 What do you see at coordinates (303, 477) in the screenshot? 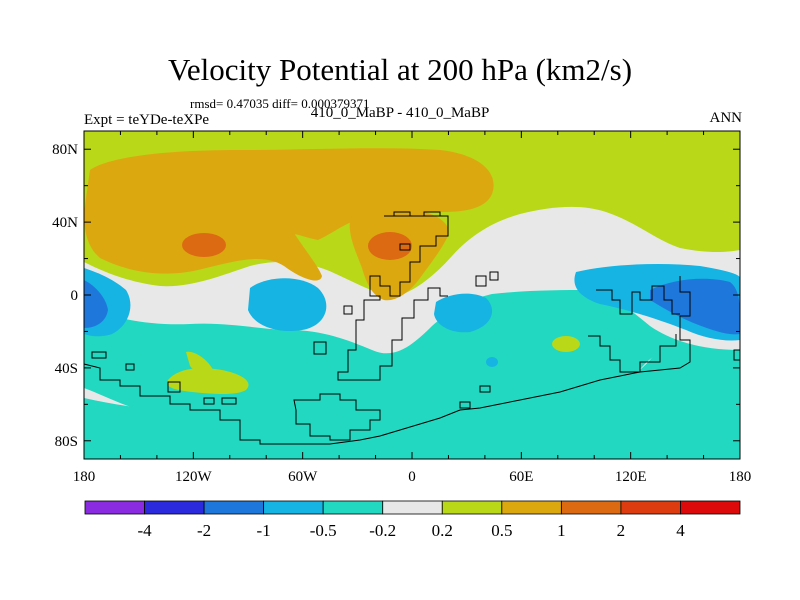
I see `x-tick-label: 60W` at bounding box center [303, 477].